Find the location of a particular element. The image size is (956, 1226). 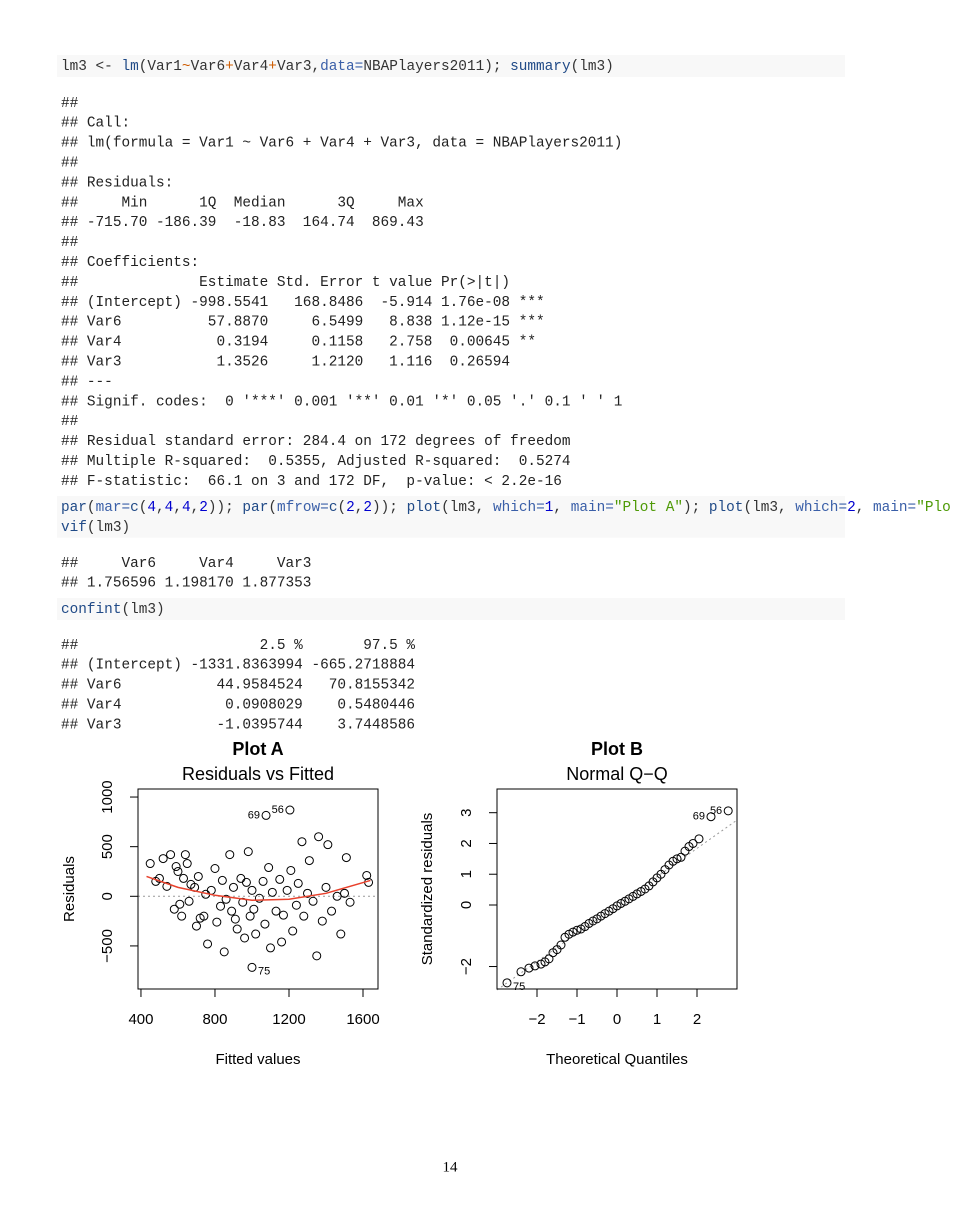

output-line: ## Estimate Std. Error t value Pr(>|t|) is located at coordinates (285, 283).